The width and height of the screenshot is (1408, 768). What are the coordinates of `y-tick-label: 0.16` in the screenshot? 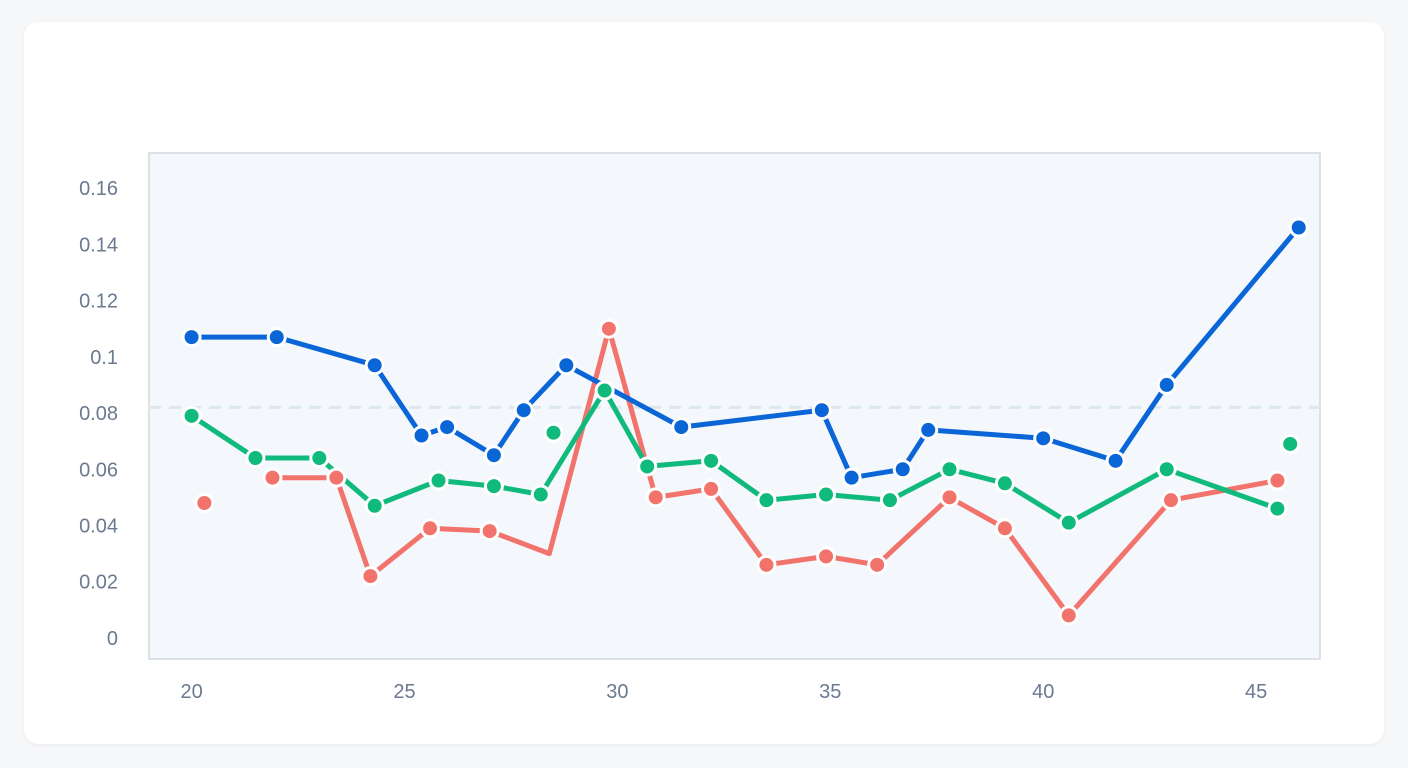 It's located at (98, 189).